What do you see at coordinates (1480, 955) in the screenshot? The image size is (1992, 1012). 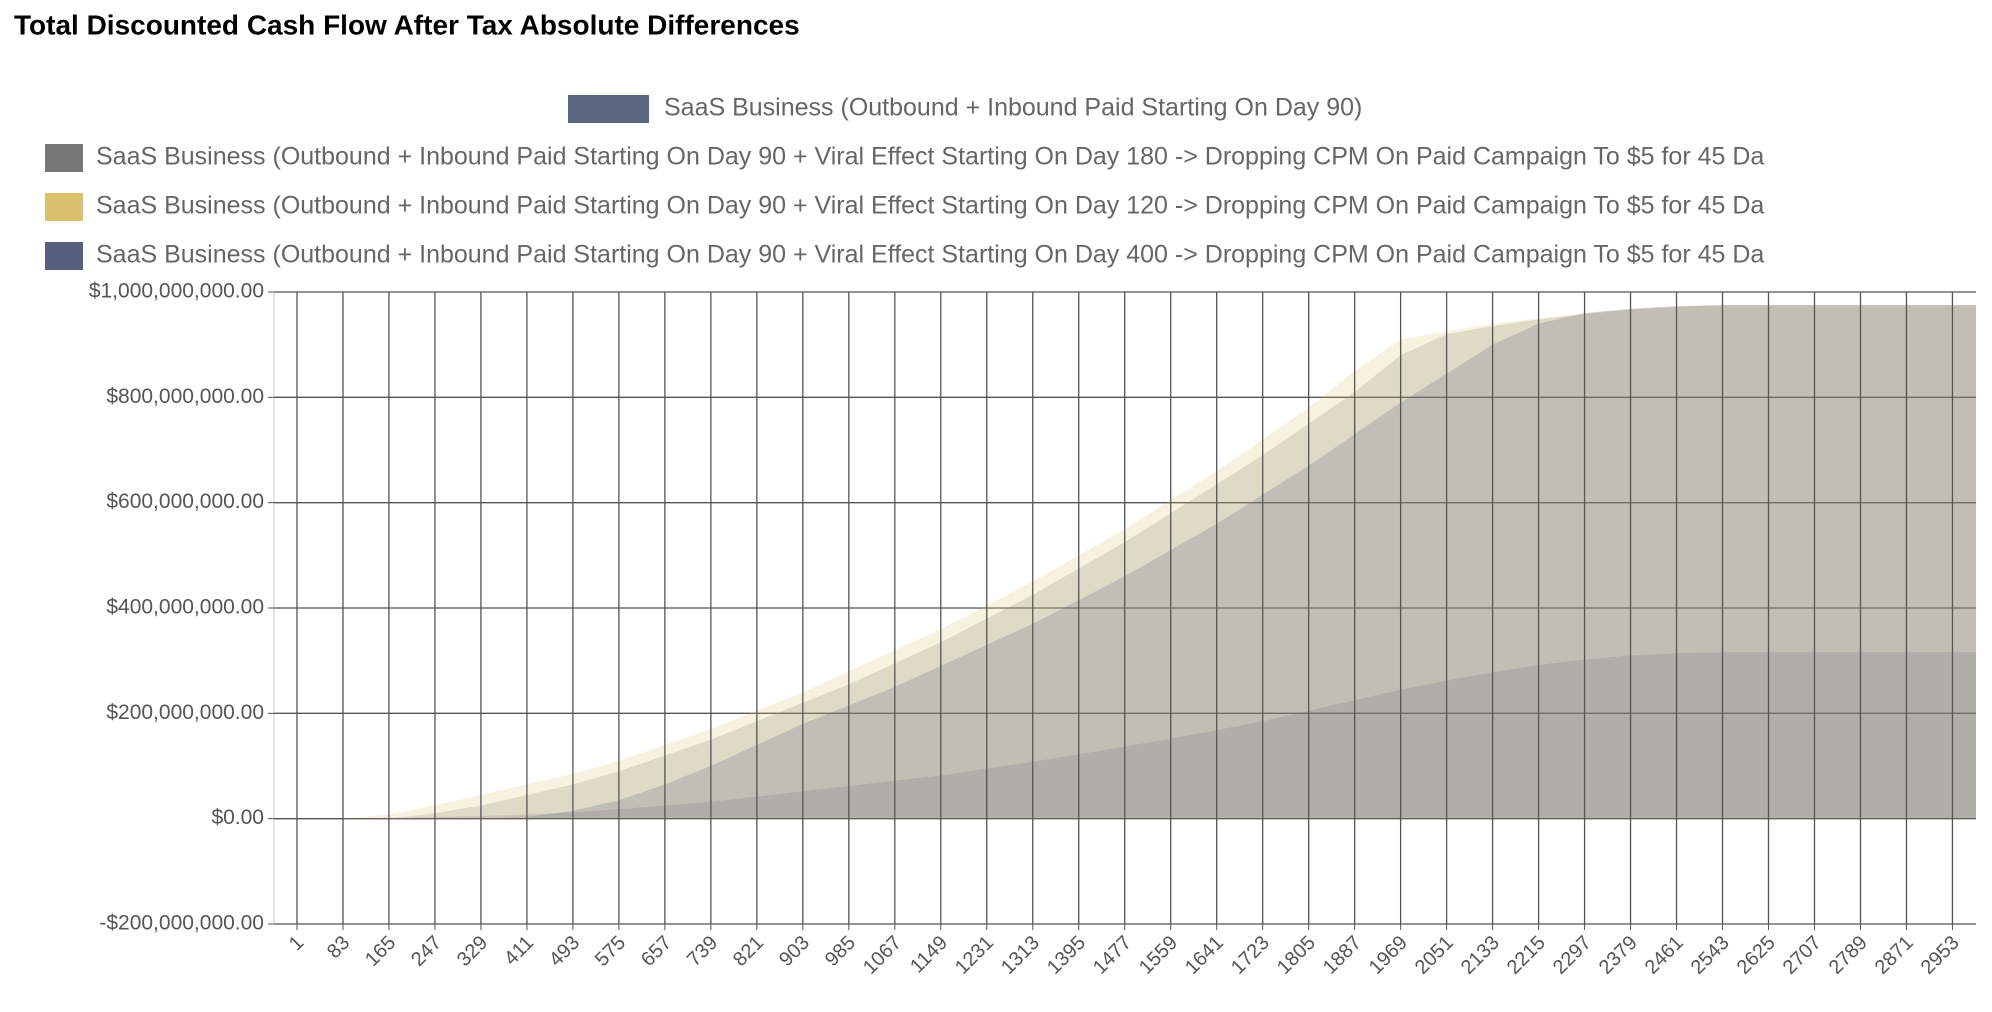 I see `x-tick-label: 2133` at bounding box center [1480, 955].